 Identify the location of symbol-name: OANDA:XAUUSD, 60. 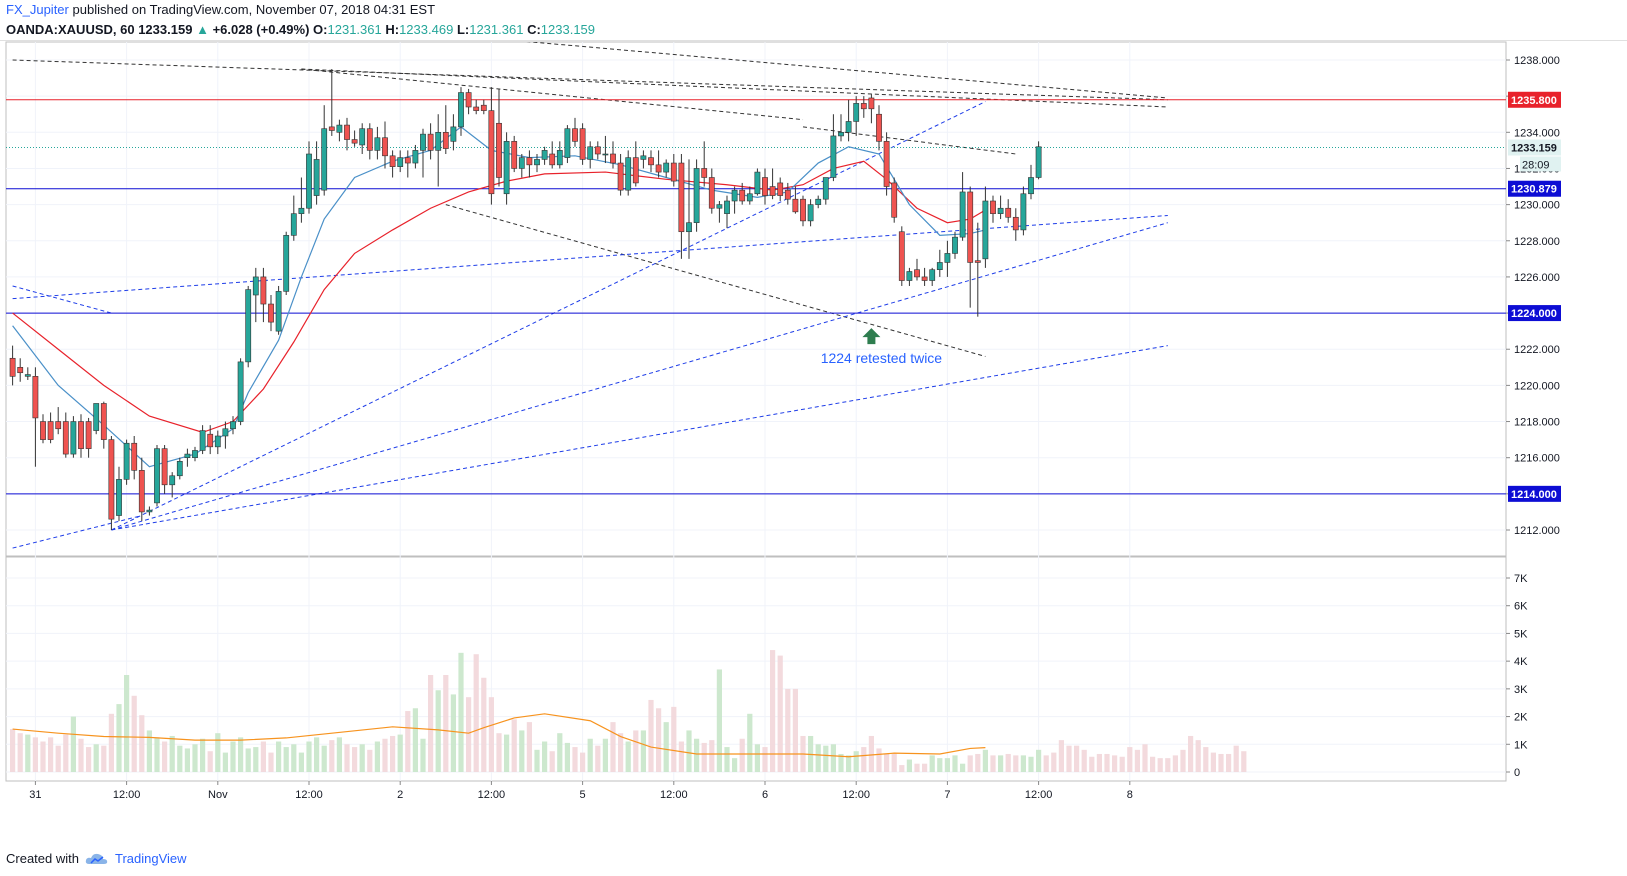
(70, 29).